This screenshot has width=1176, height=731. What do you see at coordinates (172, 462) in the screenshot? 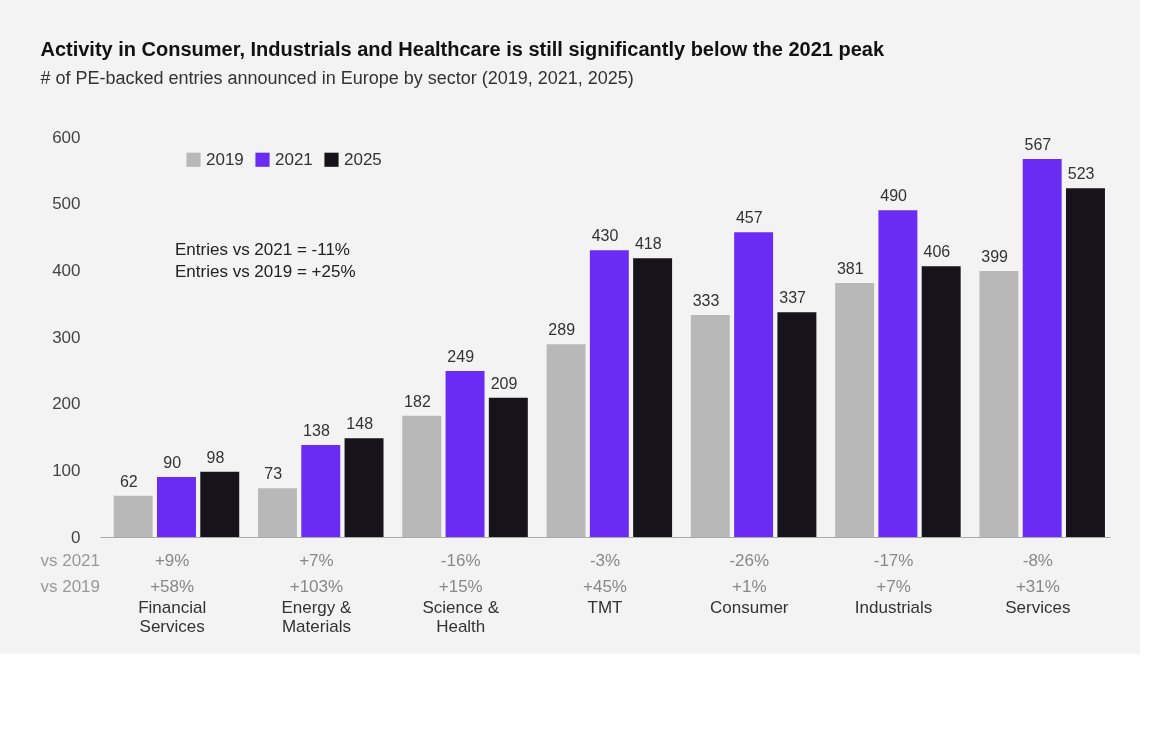
I see `data-label: 90` at bounding box center [172, 462].